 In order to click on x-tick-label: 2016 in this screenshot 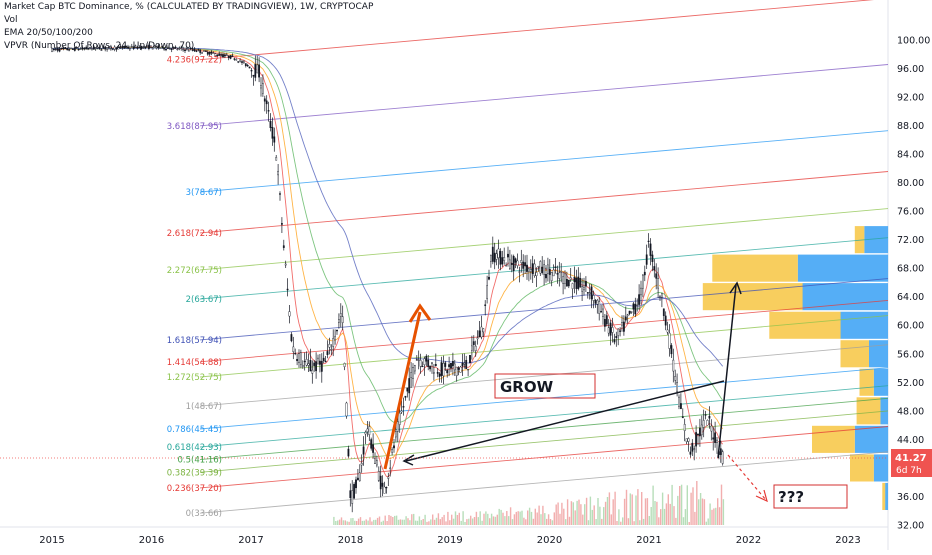, I will do `click(151, 540)`.